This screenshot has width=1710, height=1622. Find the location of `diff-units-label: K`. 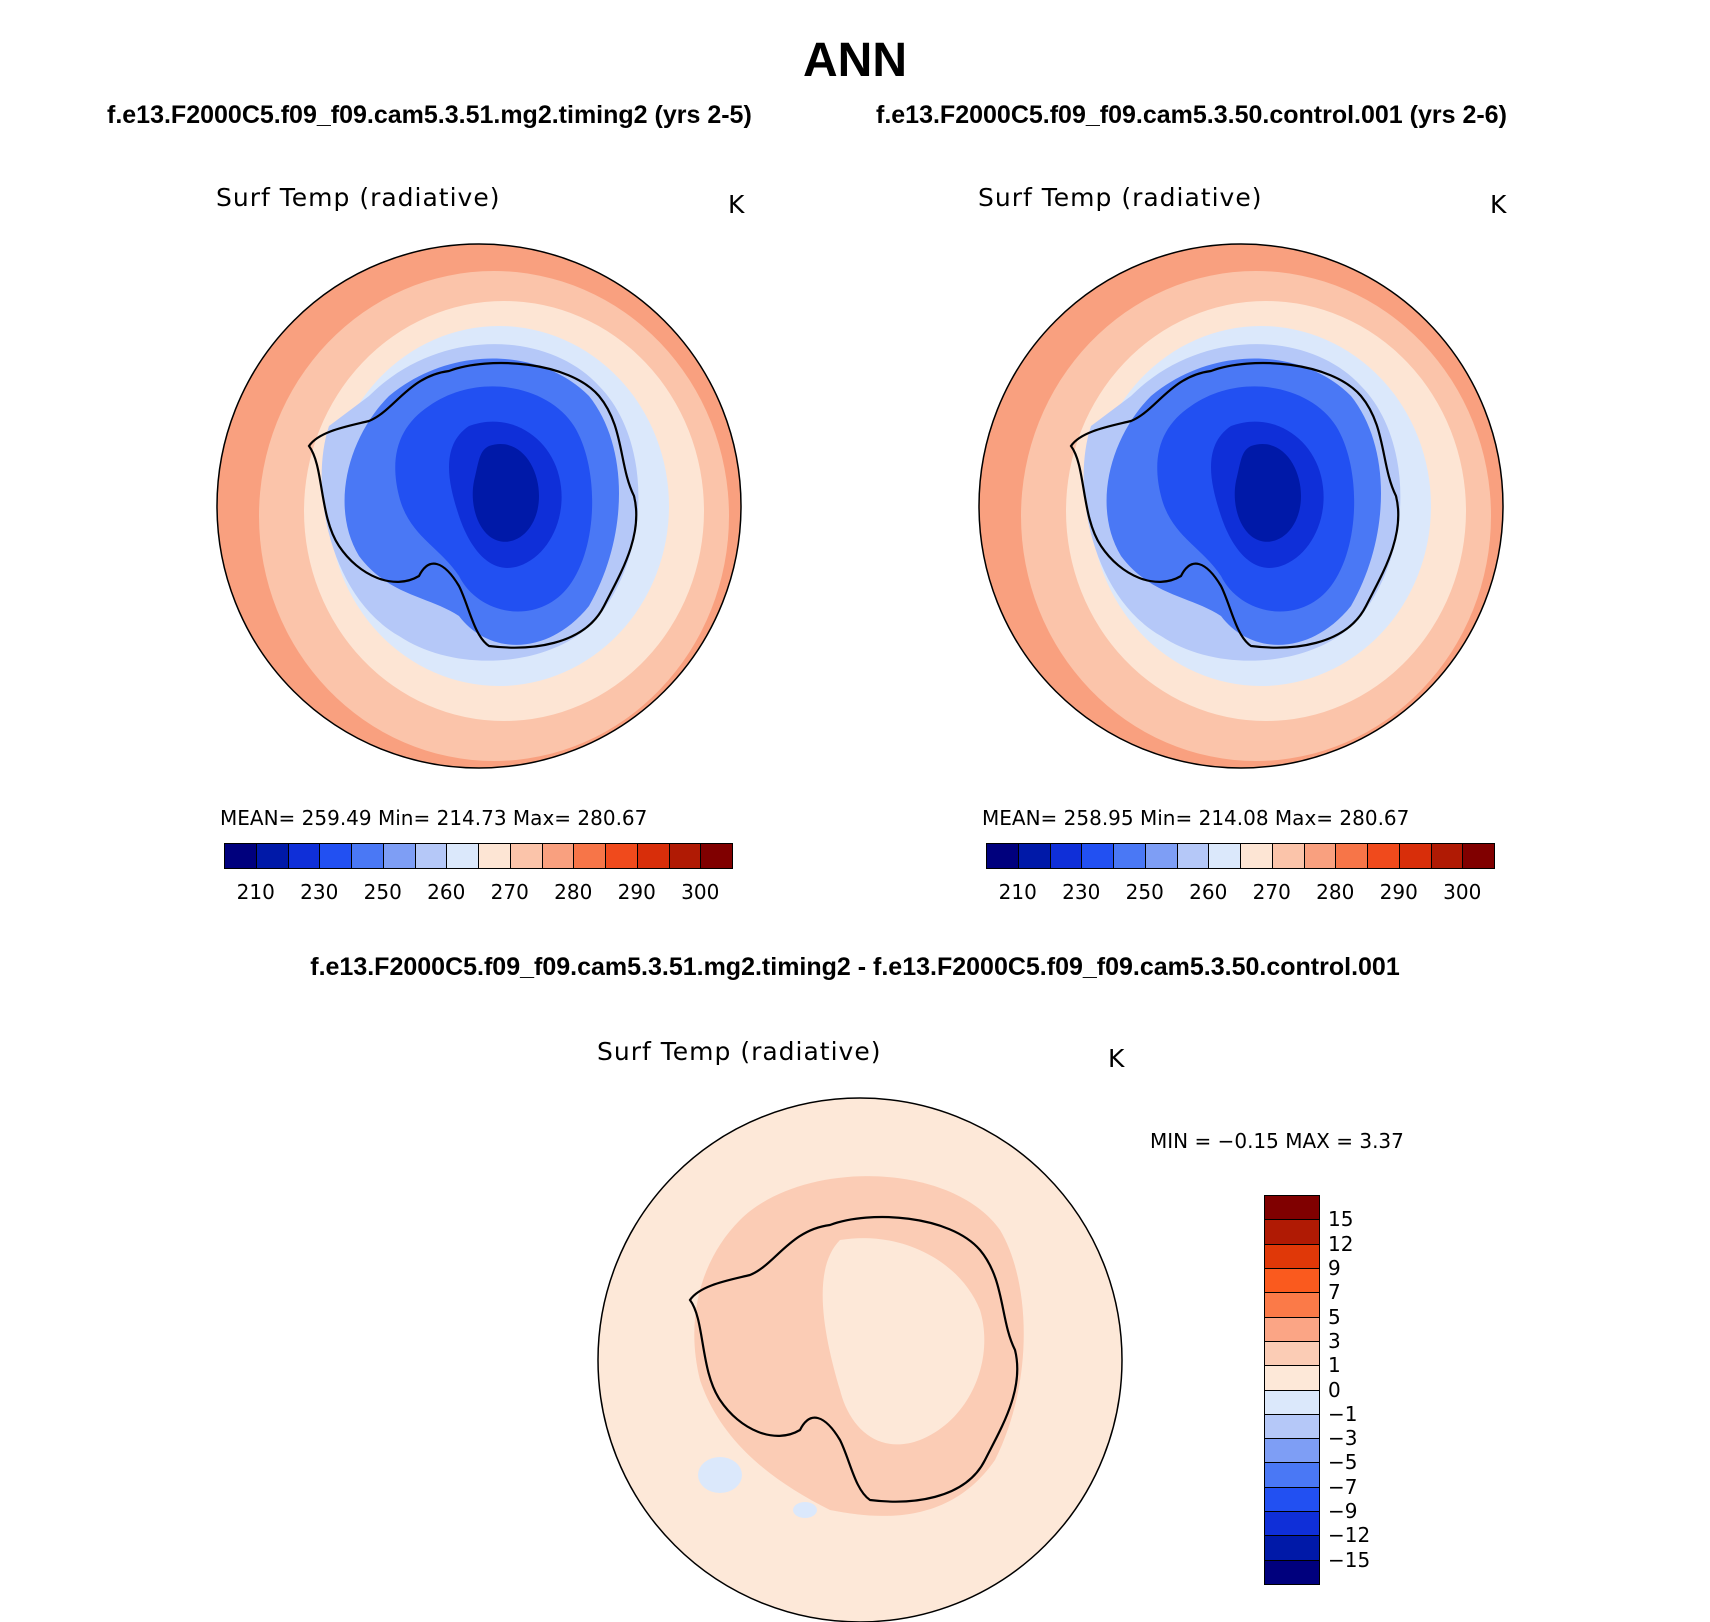

diff-units-label: K is located at coordinates (1117, 1058).